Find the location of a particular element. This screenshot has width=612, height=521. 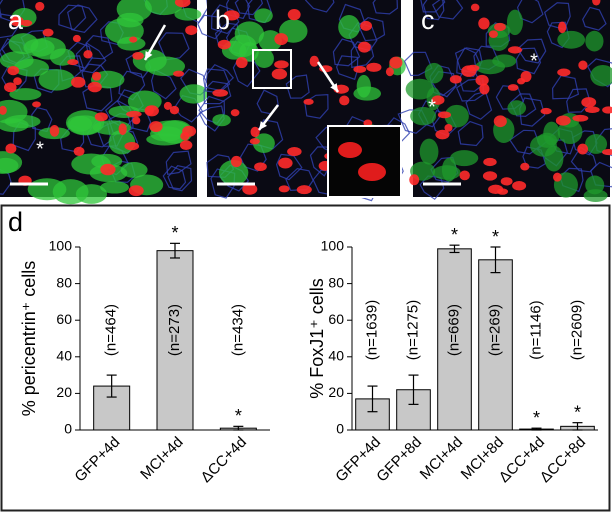

n-label: (n=669) is located at coordinates (453, 330).